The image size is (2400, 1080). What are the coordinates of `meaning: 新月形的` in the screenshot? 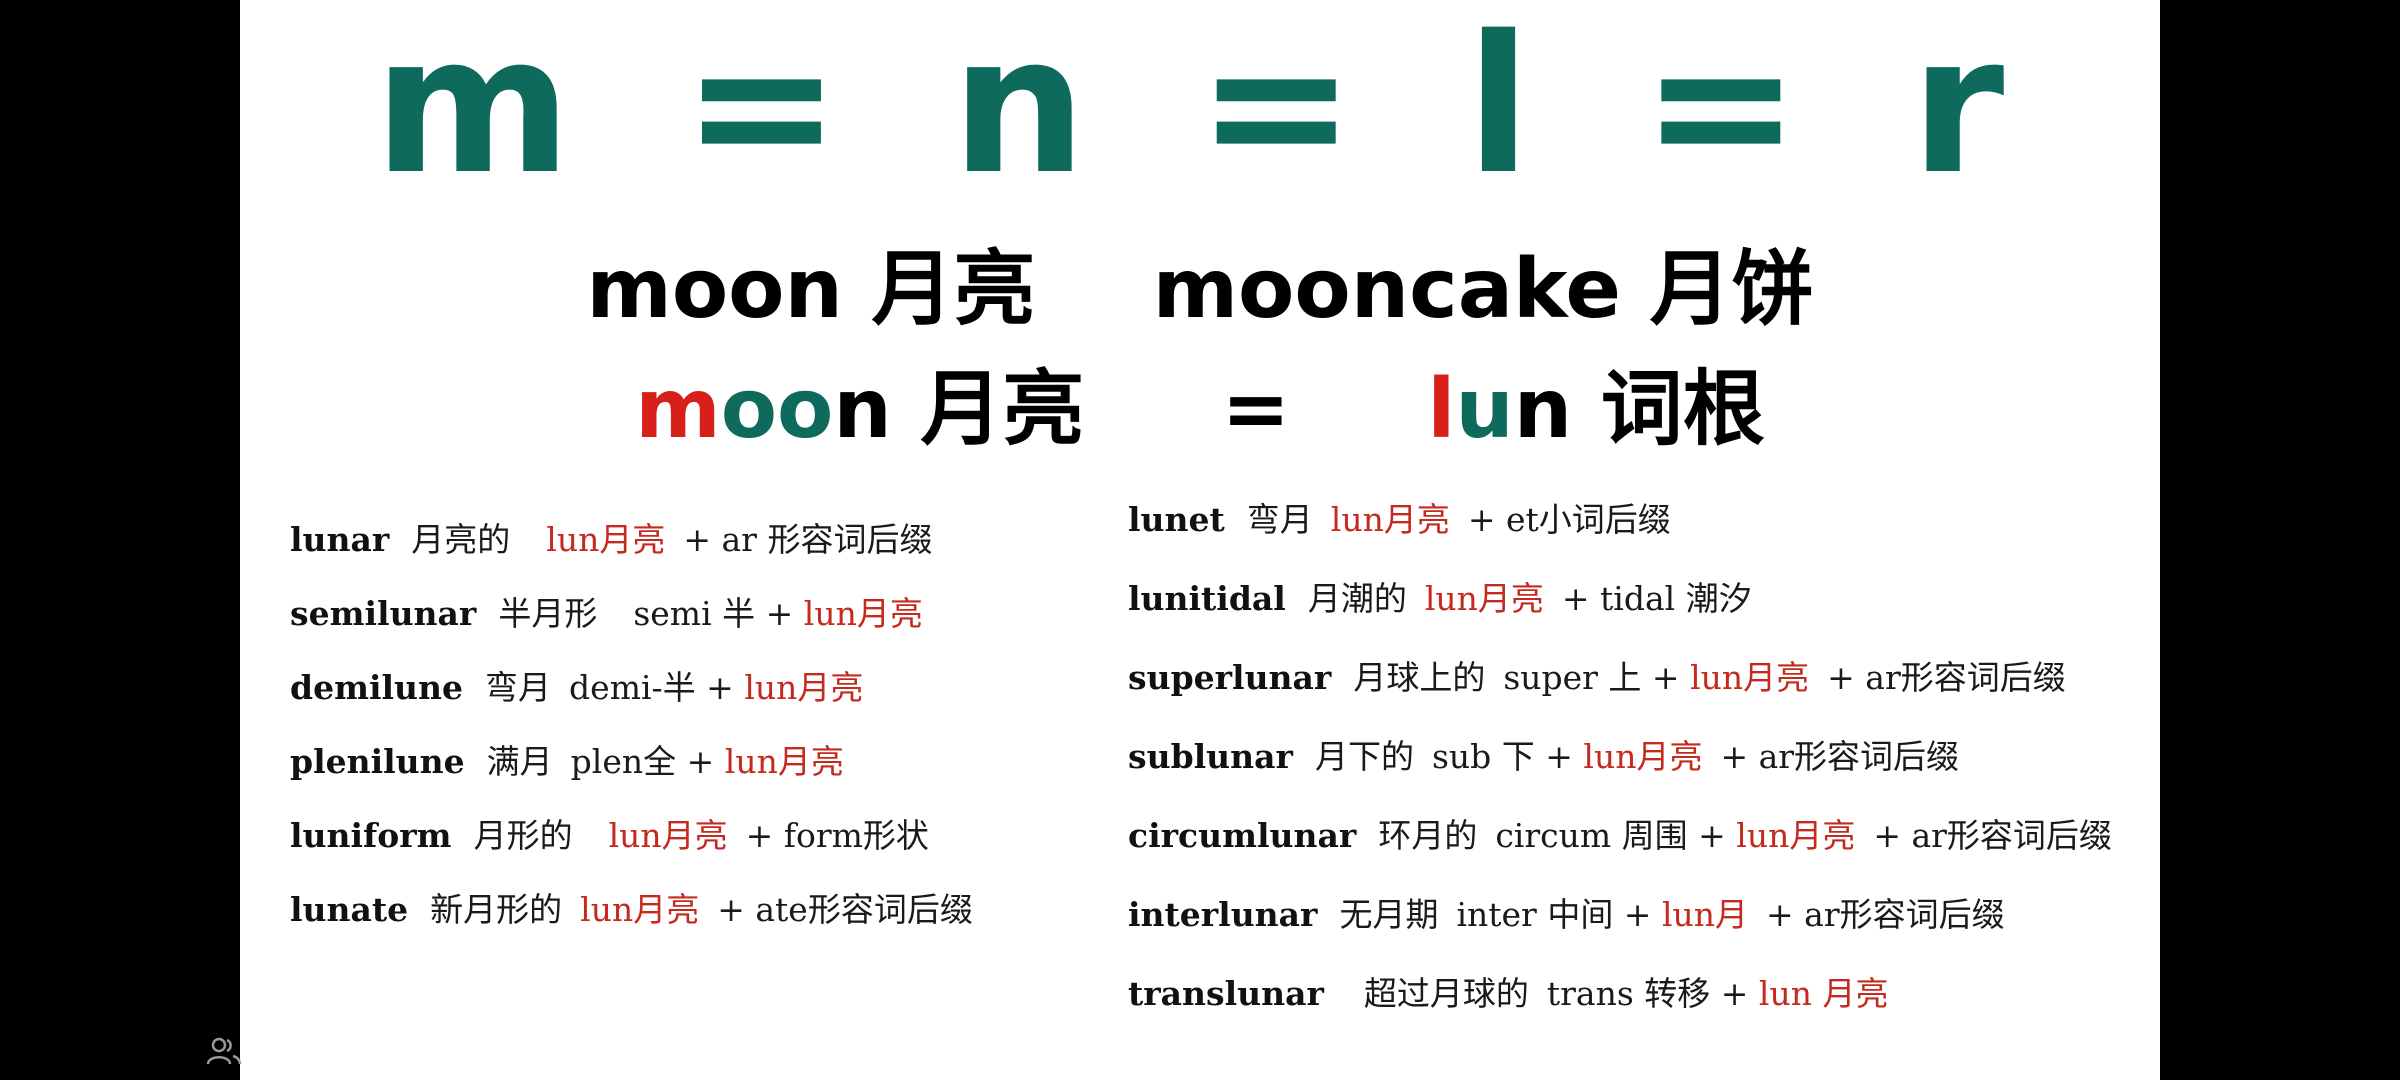 It's located at (496, 909).